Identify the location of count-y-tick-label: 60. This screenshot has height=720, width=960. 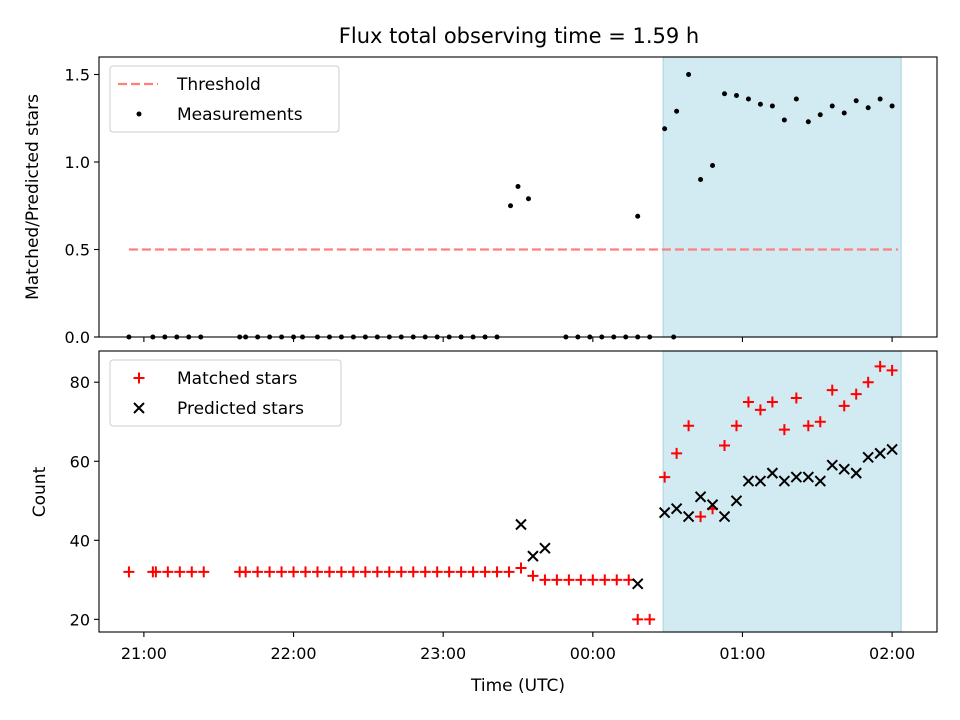
(80, 461).